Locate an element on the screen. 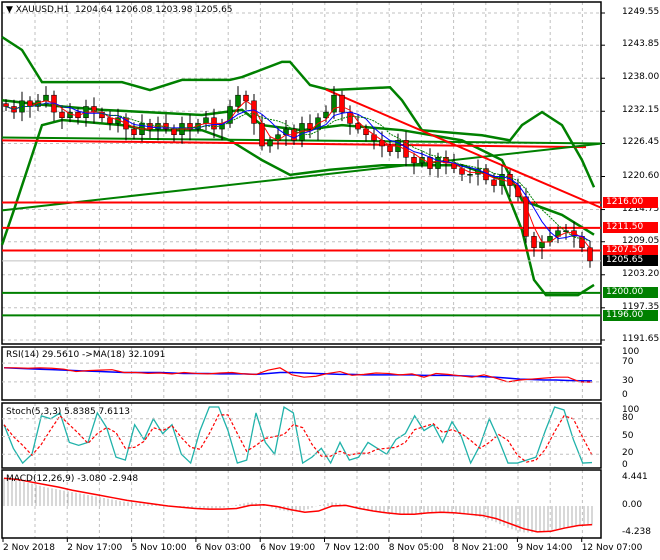 Image resolution: width=660 pixels, height=560 pixels. price-level-tag: 1216.00 is located at coordinates (630, 202).